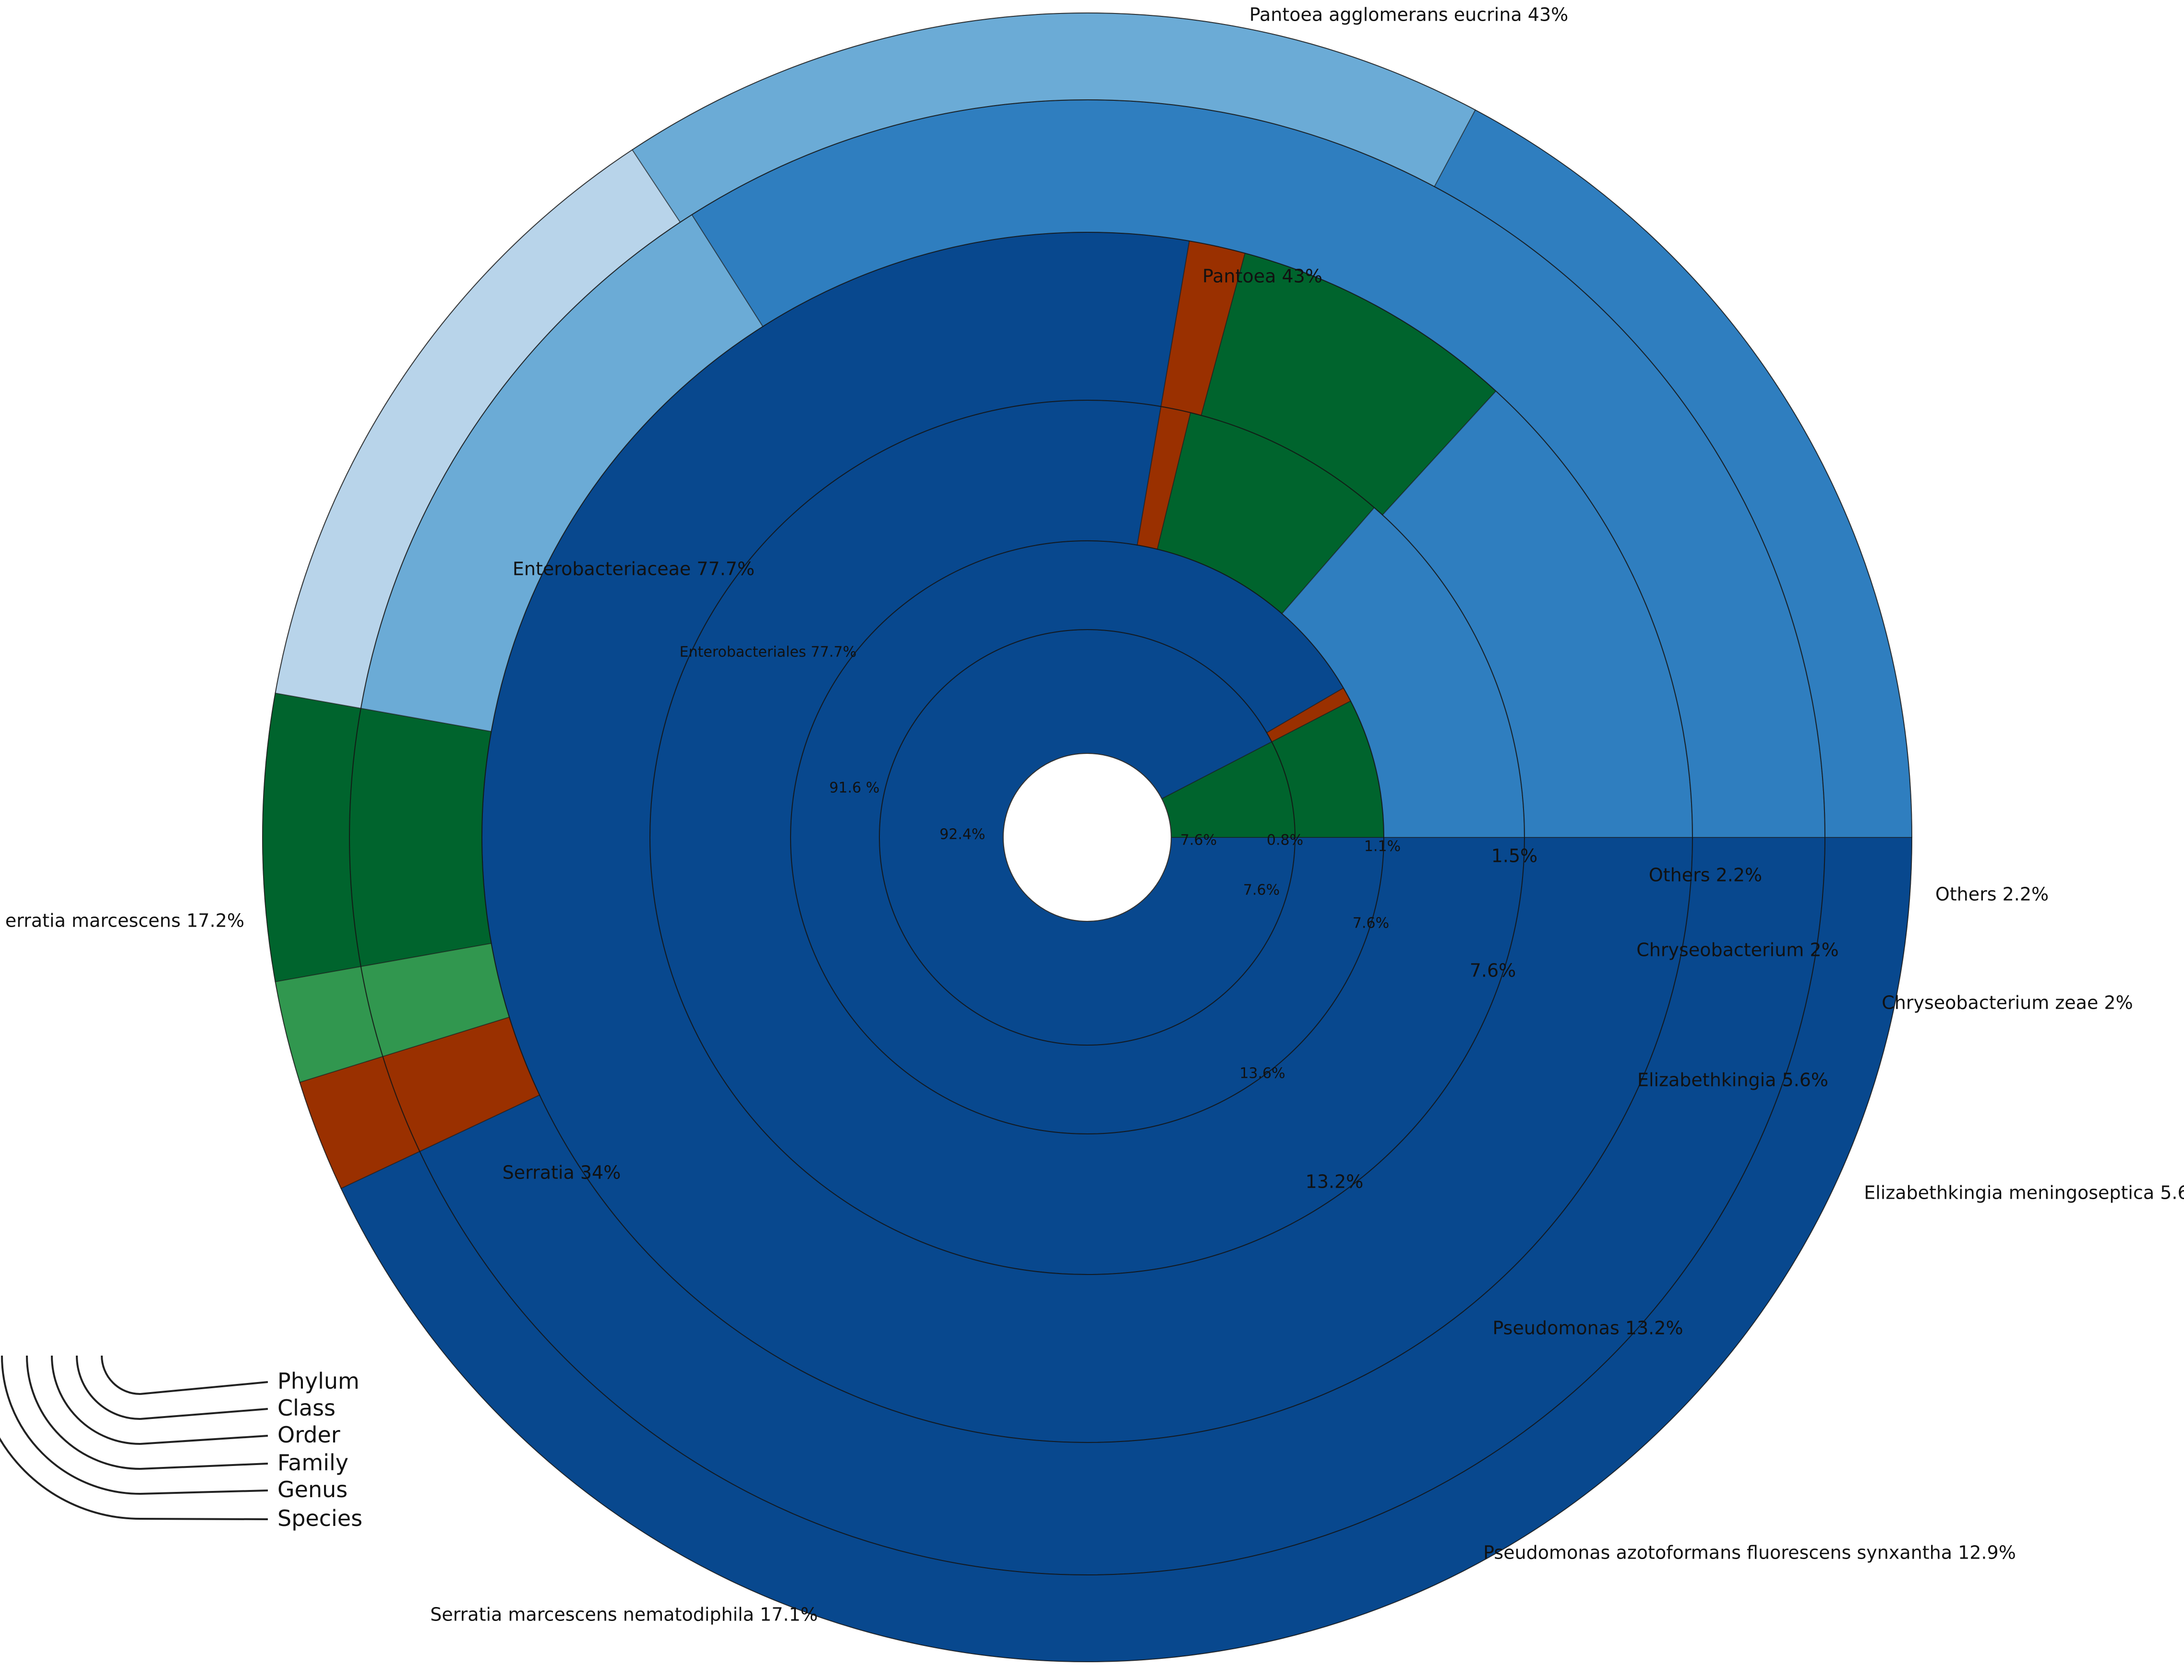  Describe the element at coordinates (854, 788) in the screenshot. I see `sunburst-label-2: 91.6 %` at that location.